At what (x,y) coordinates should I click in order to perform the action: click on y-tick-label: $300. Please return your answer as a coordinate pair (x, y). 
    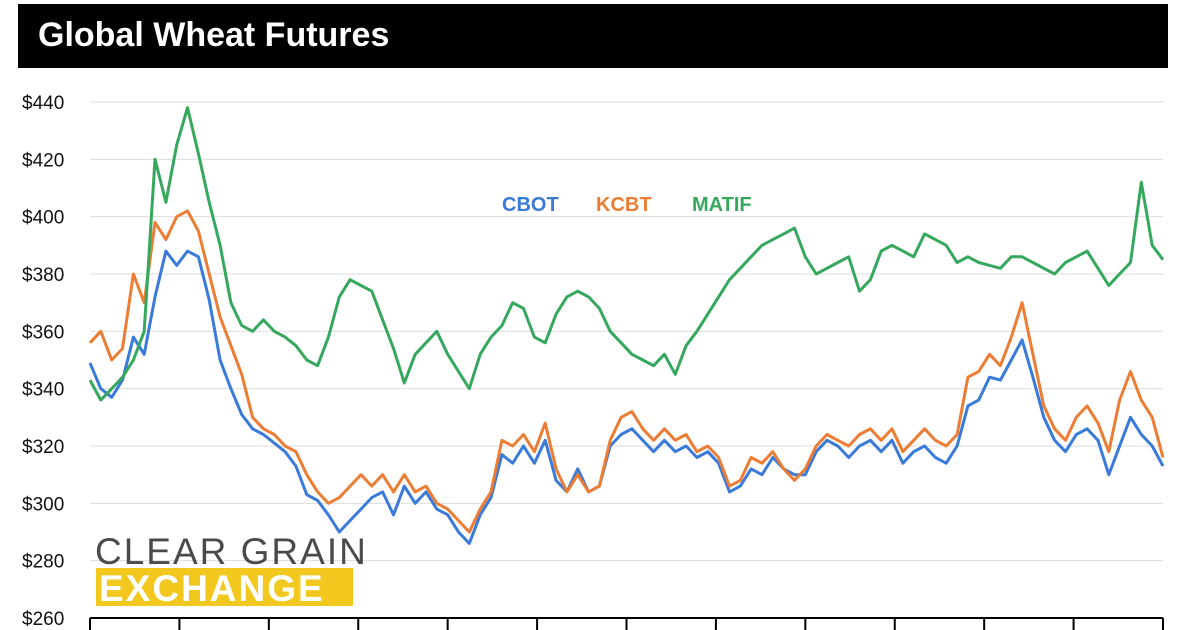
    Looking at the image, I should click on (43, 504).